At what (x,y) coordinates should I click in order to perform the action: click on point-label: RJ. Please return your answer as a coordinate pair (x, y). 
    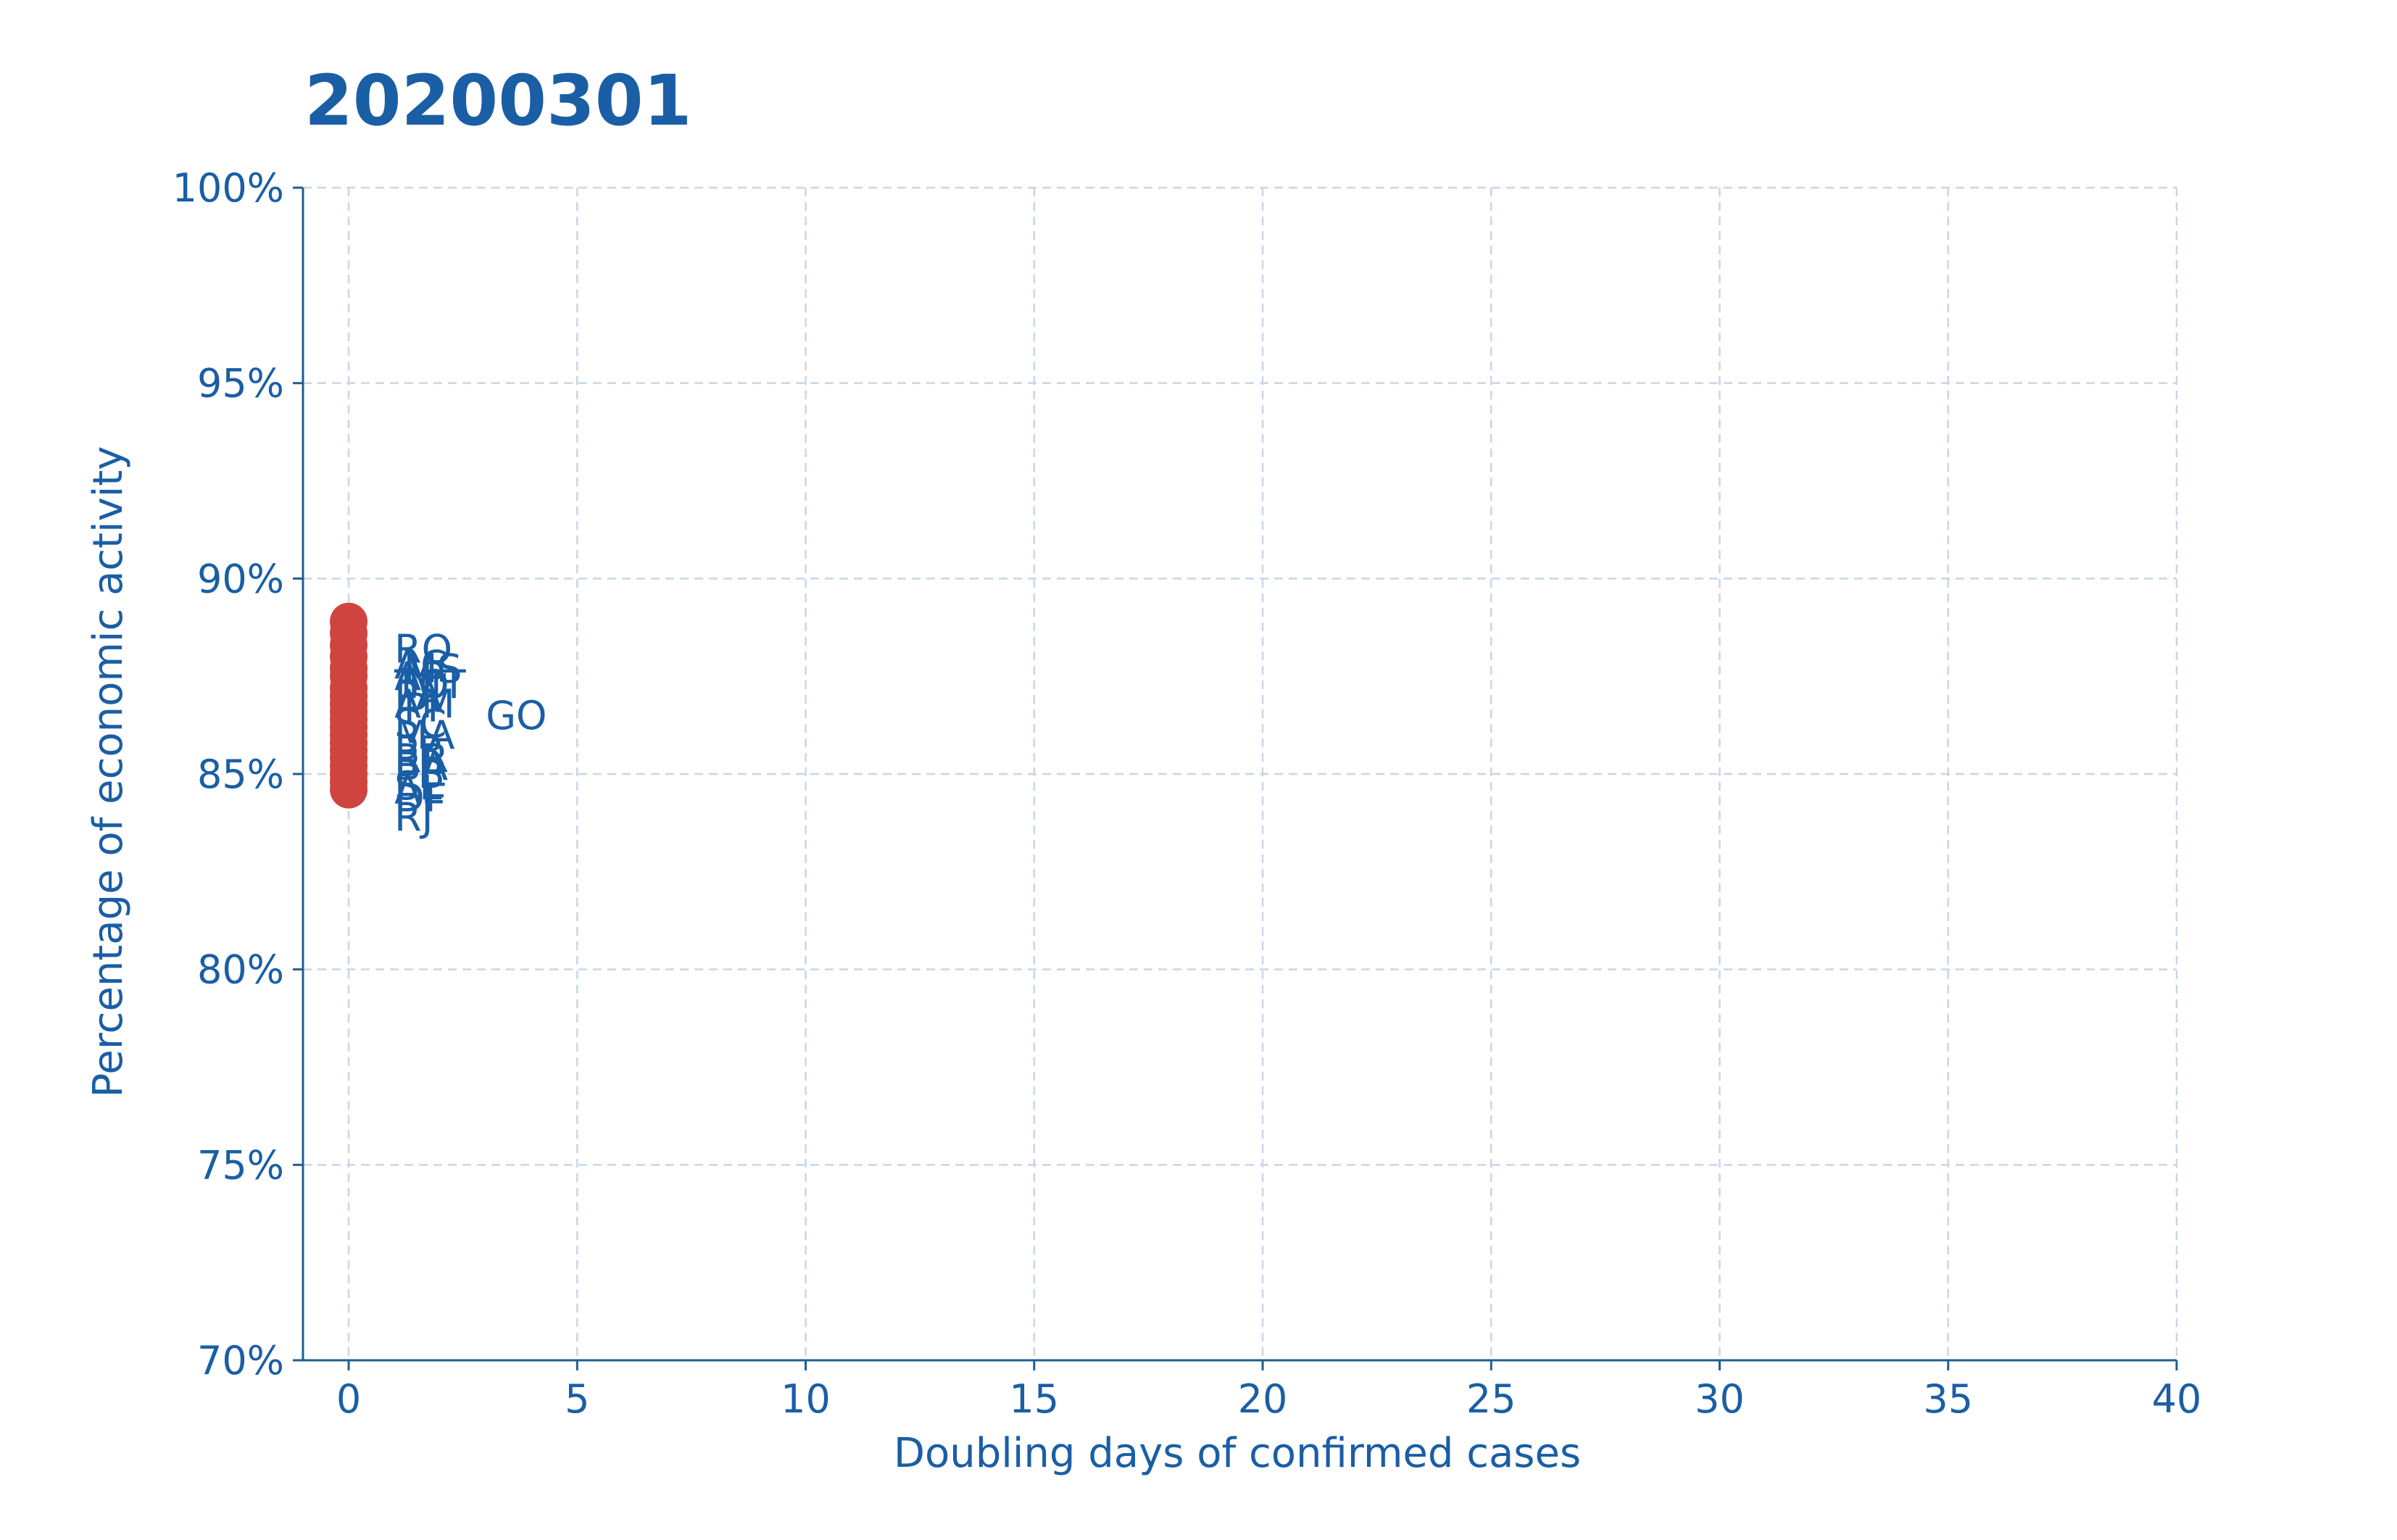
    Looking at the image, I should click on (413, 817).